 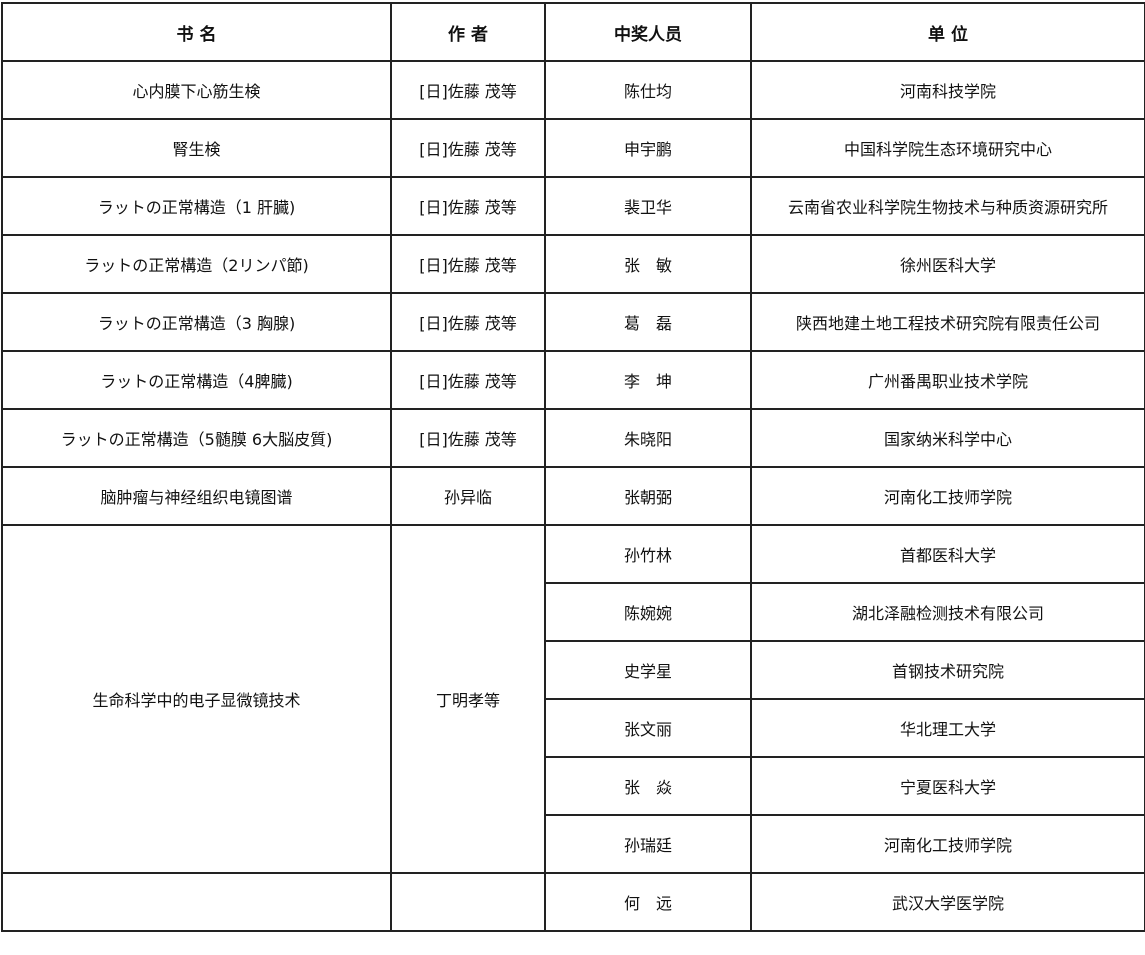 I want to click on book-title: 生命科学中的电子显微镜技术, so click(x=196, y=699).